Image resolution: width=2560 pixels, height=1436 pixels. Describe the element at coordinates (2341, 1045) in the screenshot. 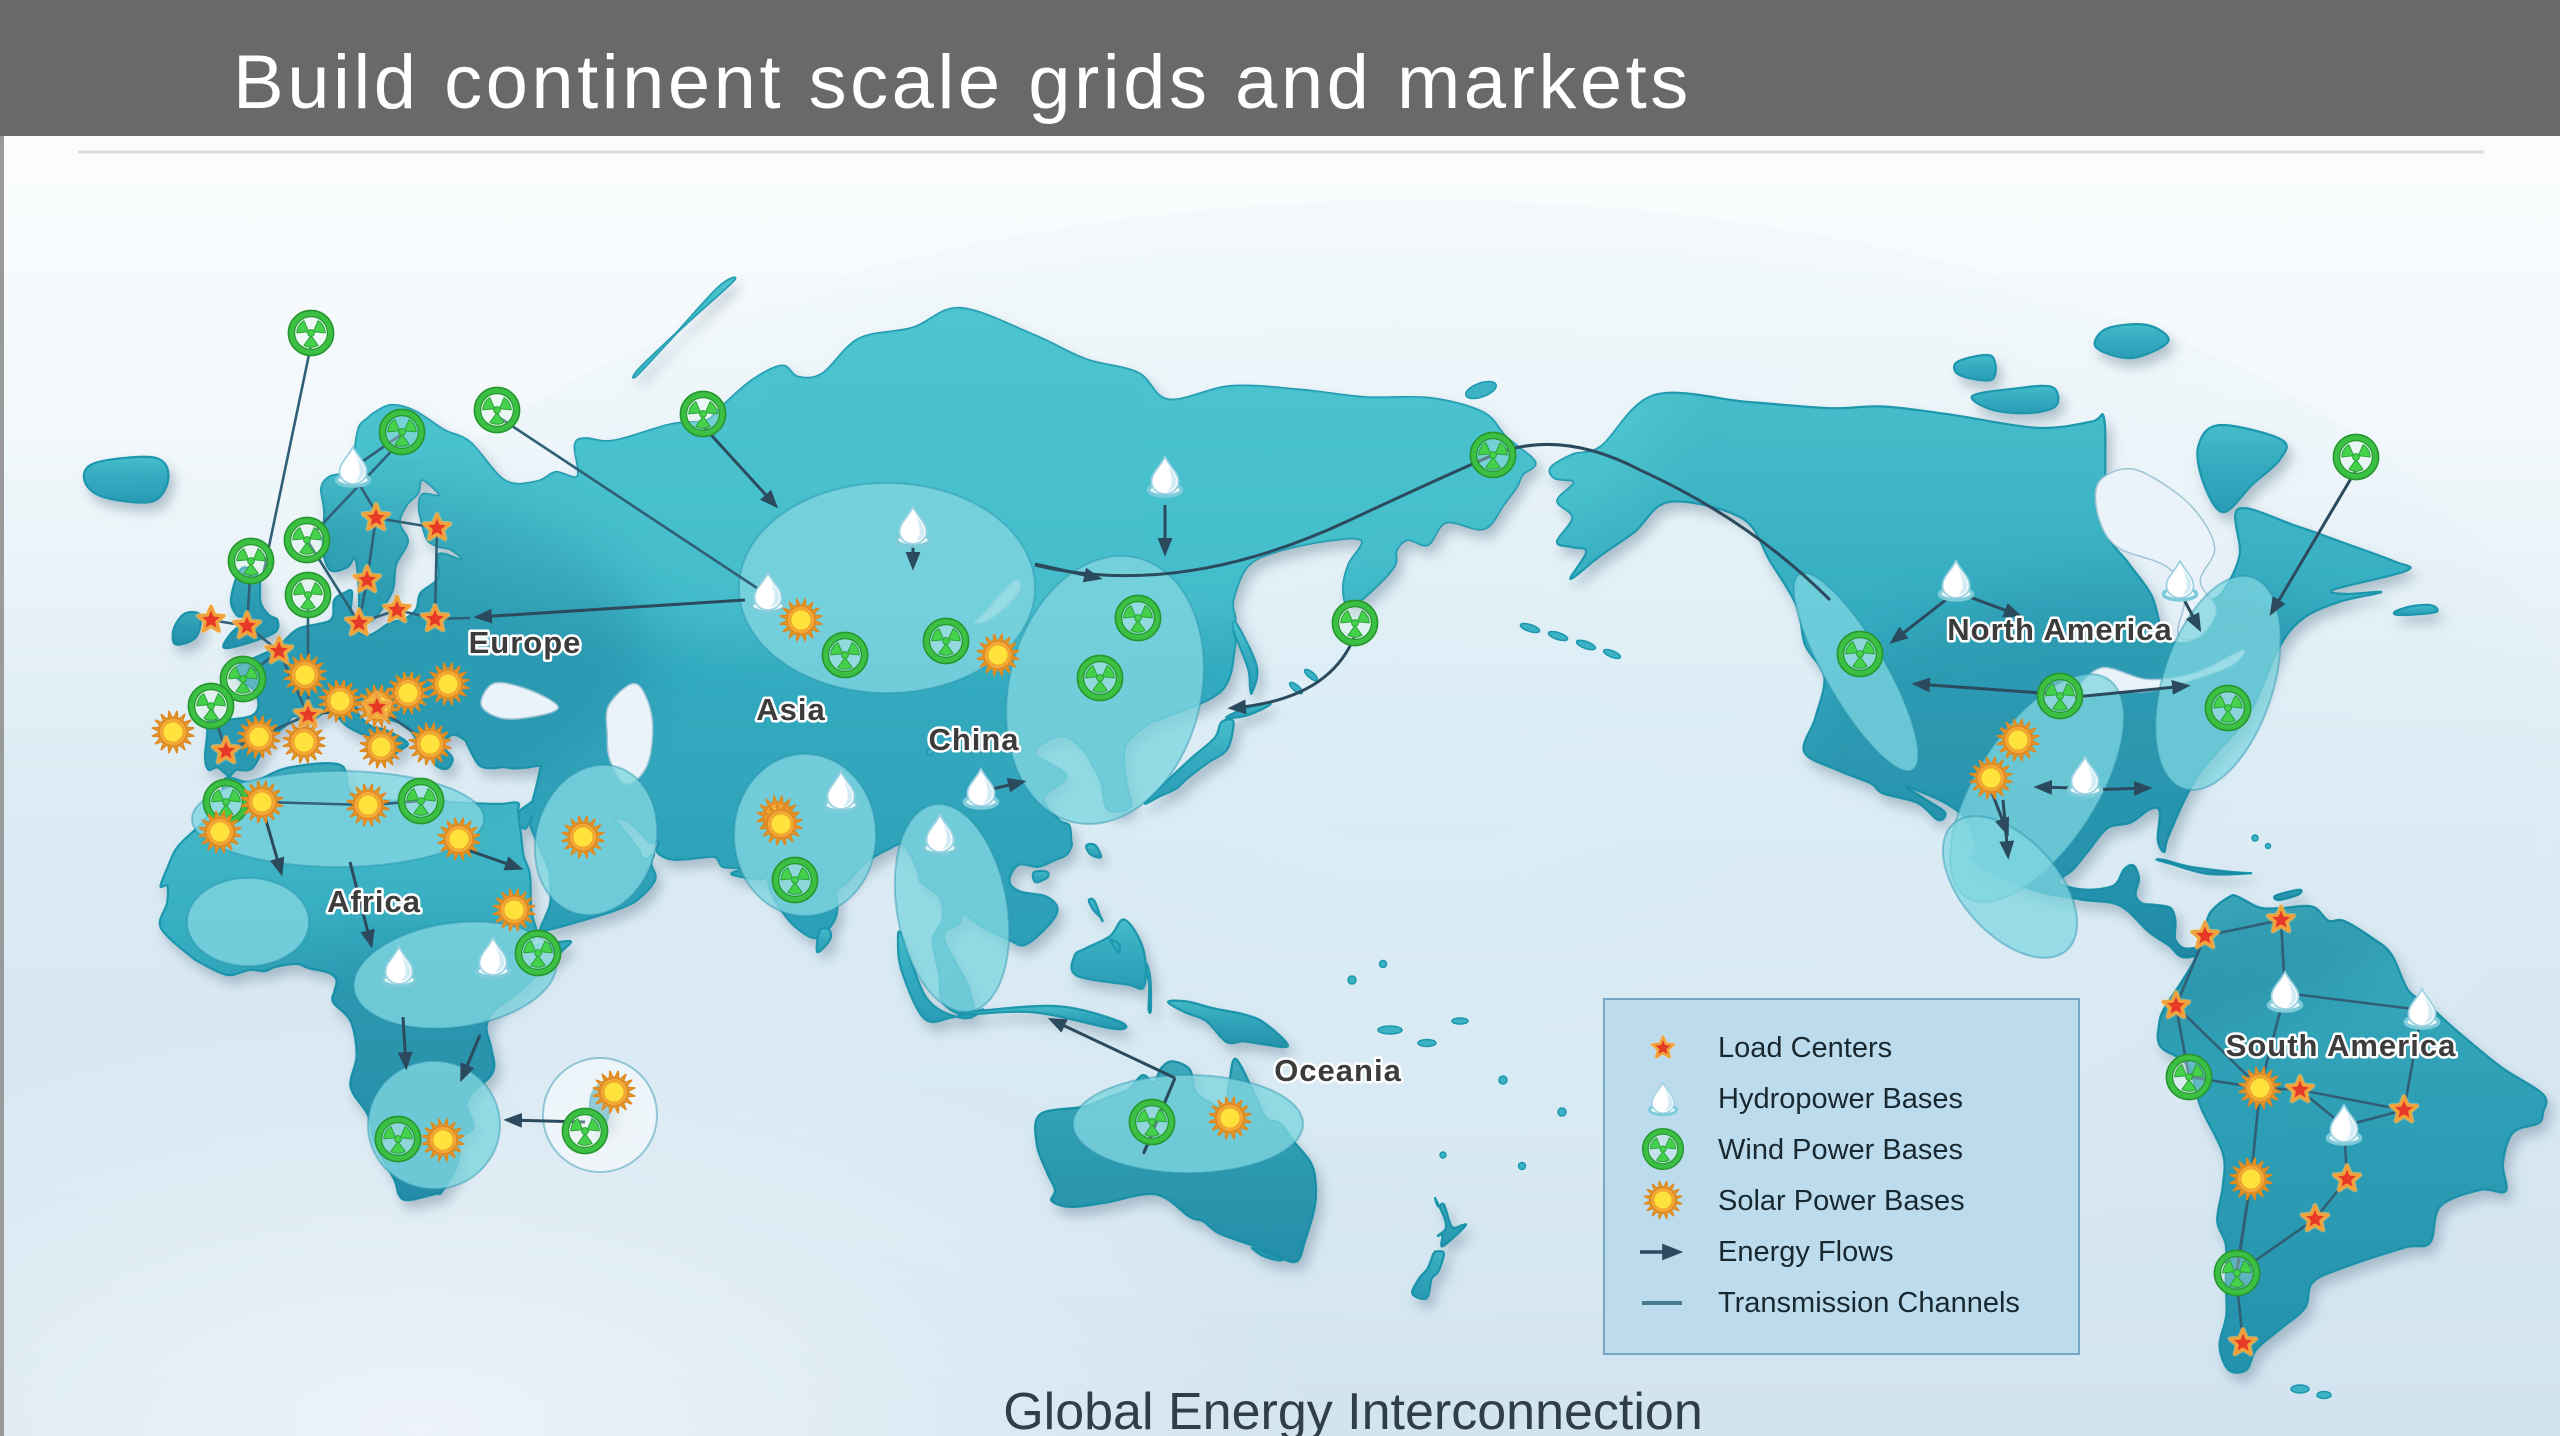

I see `svg-text: South America` at that location.